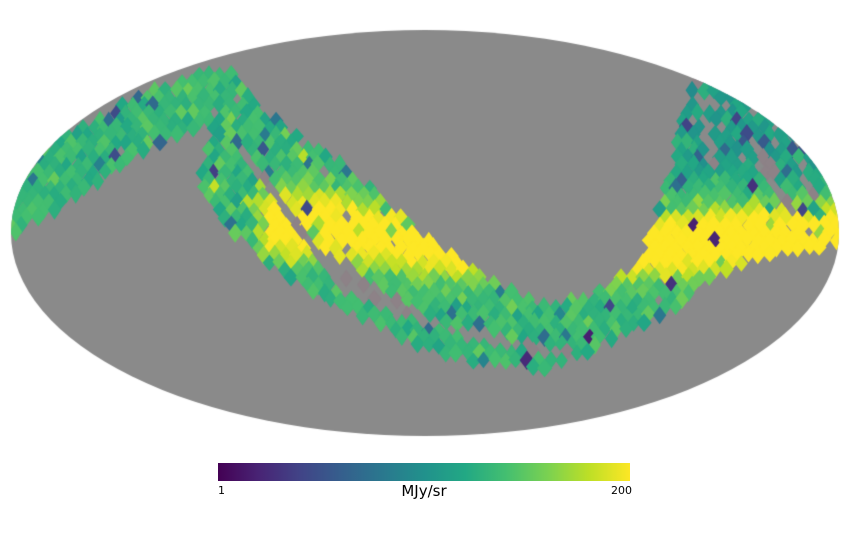 The width and height of the screenshot is (850, 540). Describe the element at coordinates (424, 472) in the screenshot. I see `colorbar-gradient` at that location.